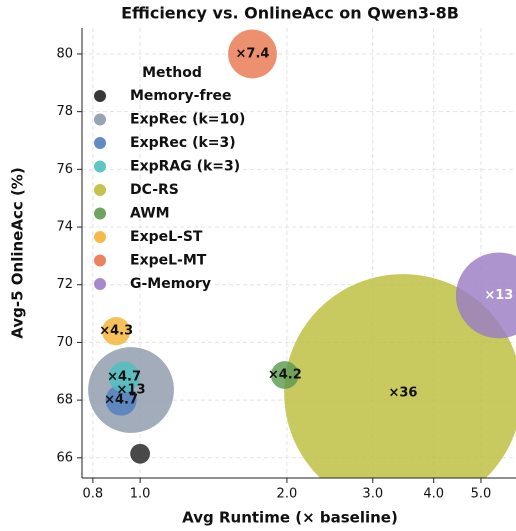  What do you see at coordinates (170, 284) in the screenshot?
I see `legend-label: G-Memory` at bounding box center [170, 284].